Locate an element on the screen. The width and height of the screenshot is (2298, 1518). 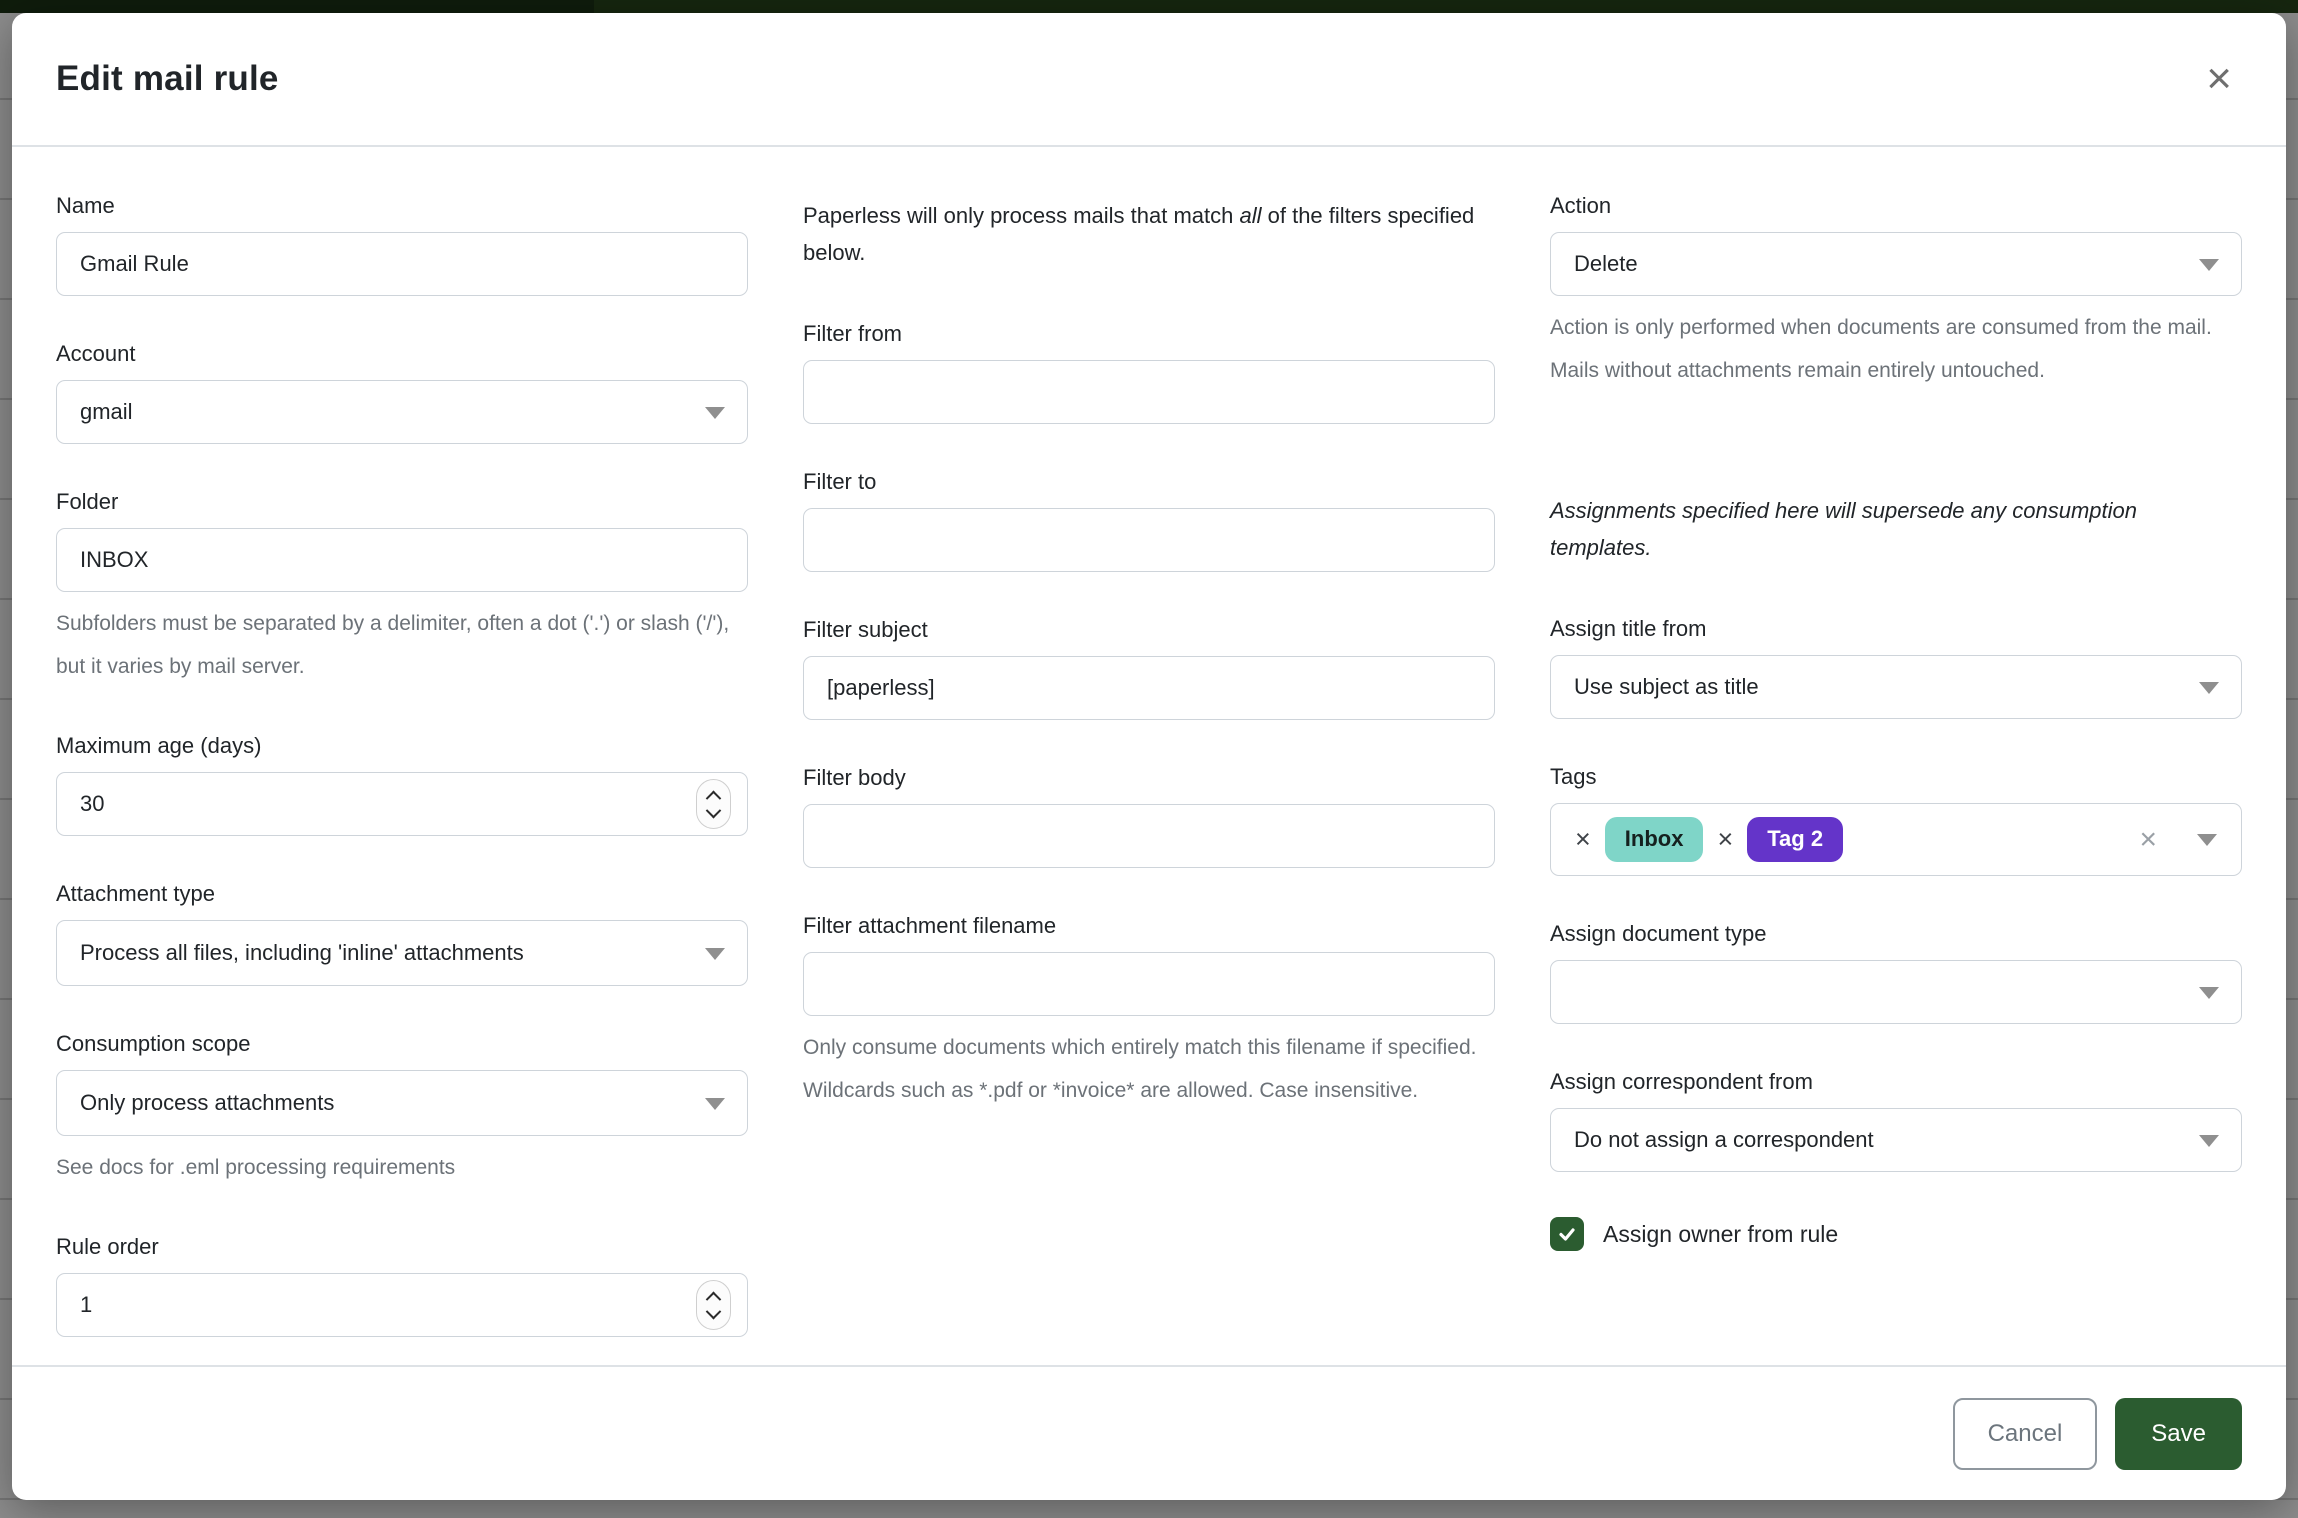
field-filter-to: Filter to is located at coordinates (1149, 520).